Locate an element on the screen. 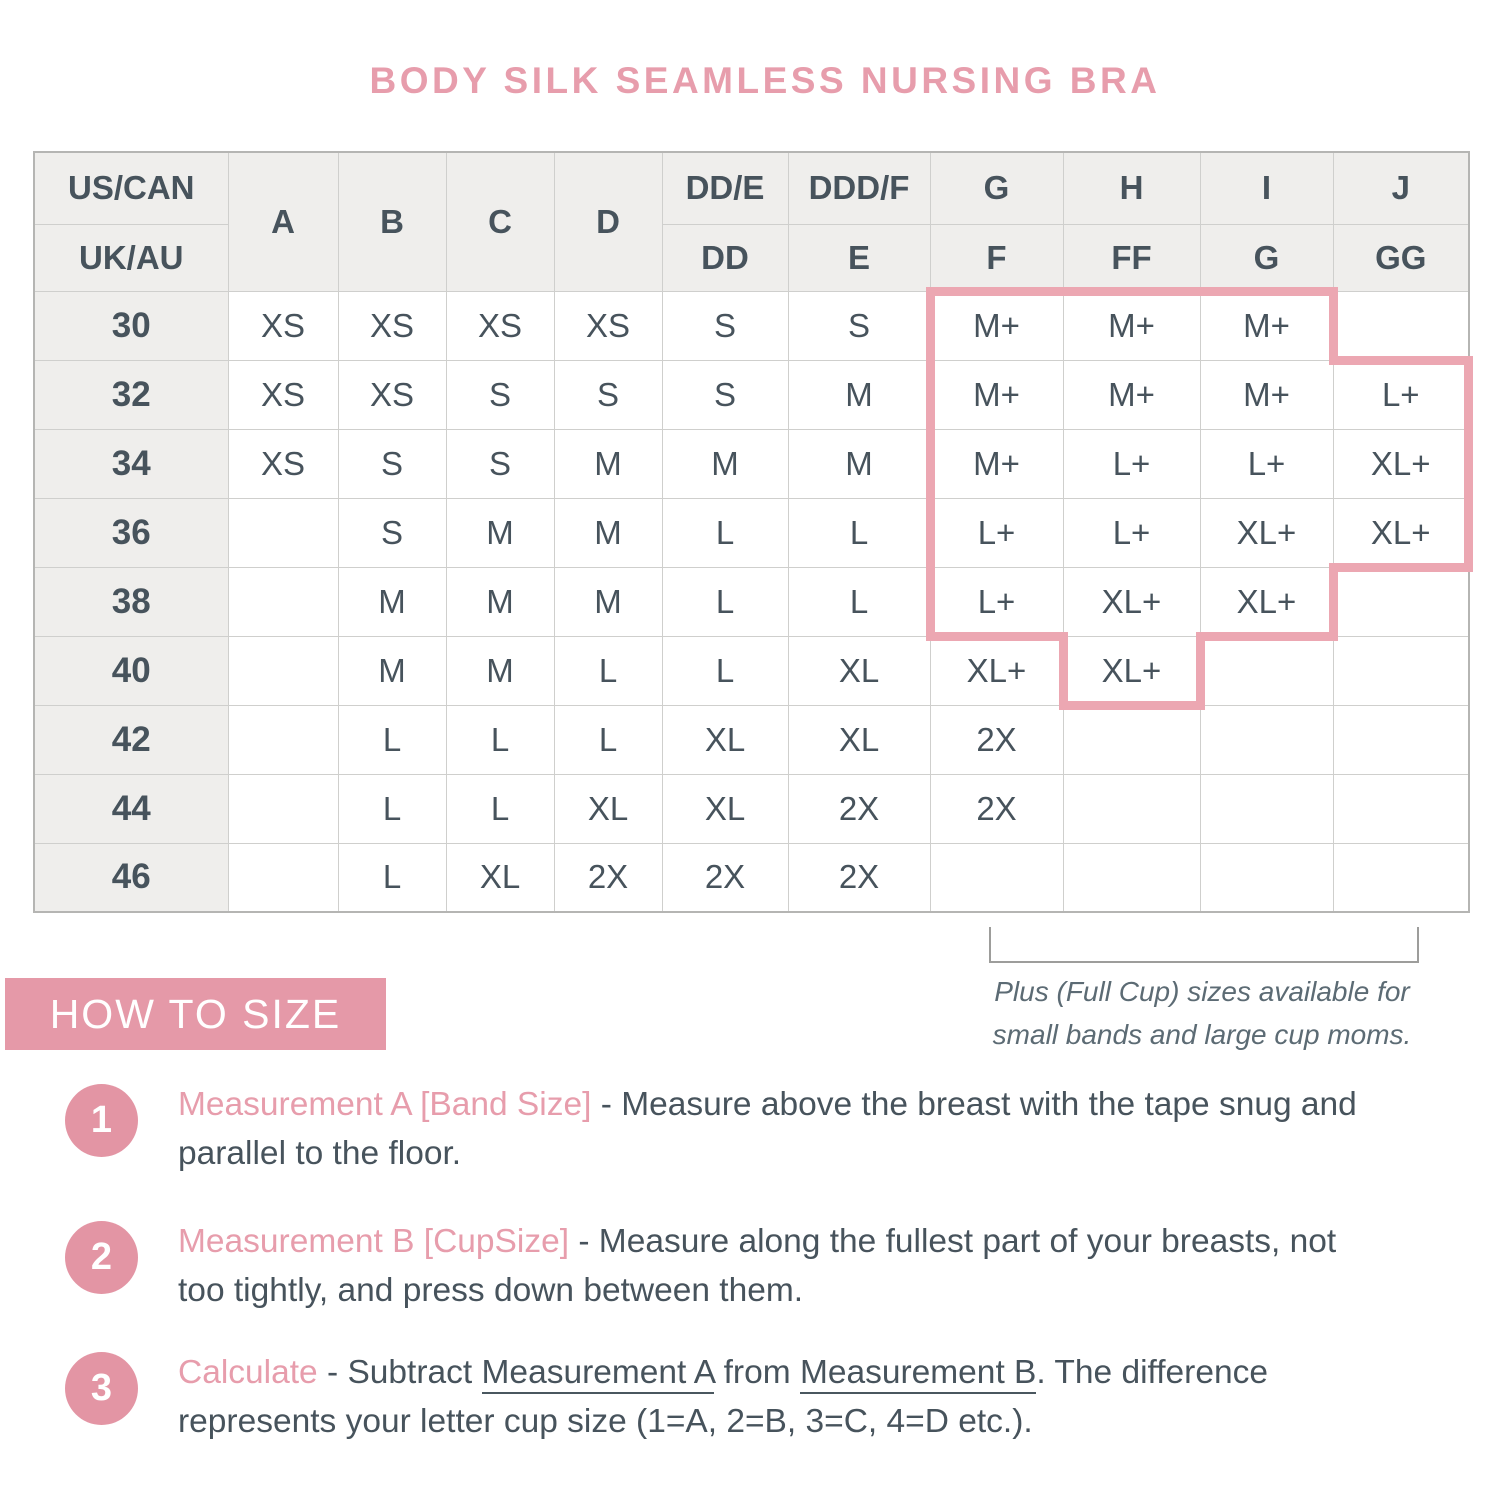 This screenshot has width=1500, height=1500. table-row-band-40: 40 M M L L XL XL+ XL+ is located at coordinates (751, 670).